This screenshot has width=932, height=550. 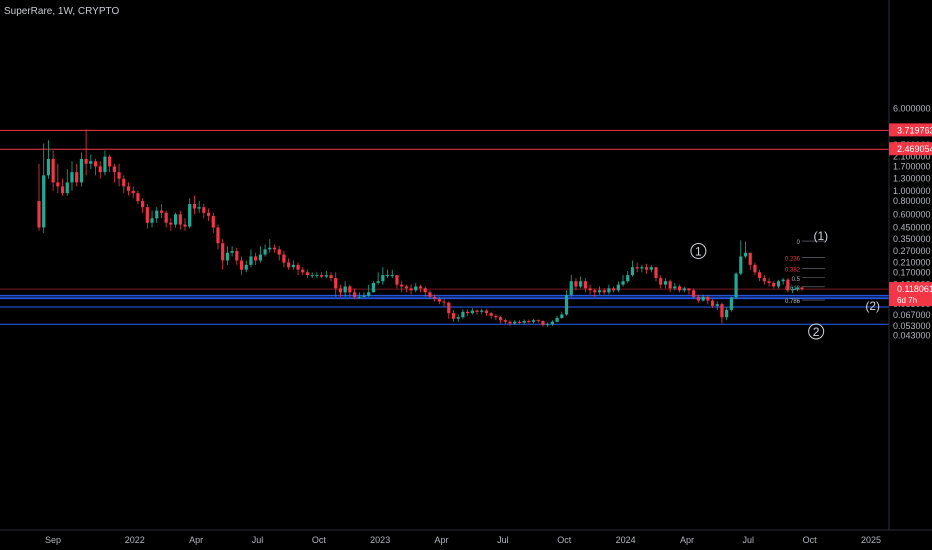 What do you see at coordinates (53, 540) in the screenshot?
I see `x-tick-label: Sep` at bounding box center [53, 540].